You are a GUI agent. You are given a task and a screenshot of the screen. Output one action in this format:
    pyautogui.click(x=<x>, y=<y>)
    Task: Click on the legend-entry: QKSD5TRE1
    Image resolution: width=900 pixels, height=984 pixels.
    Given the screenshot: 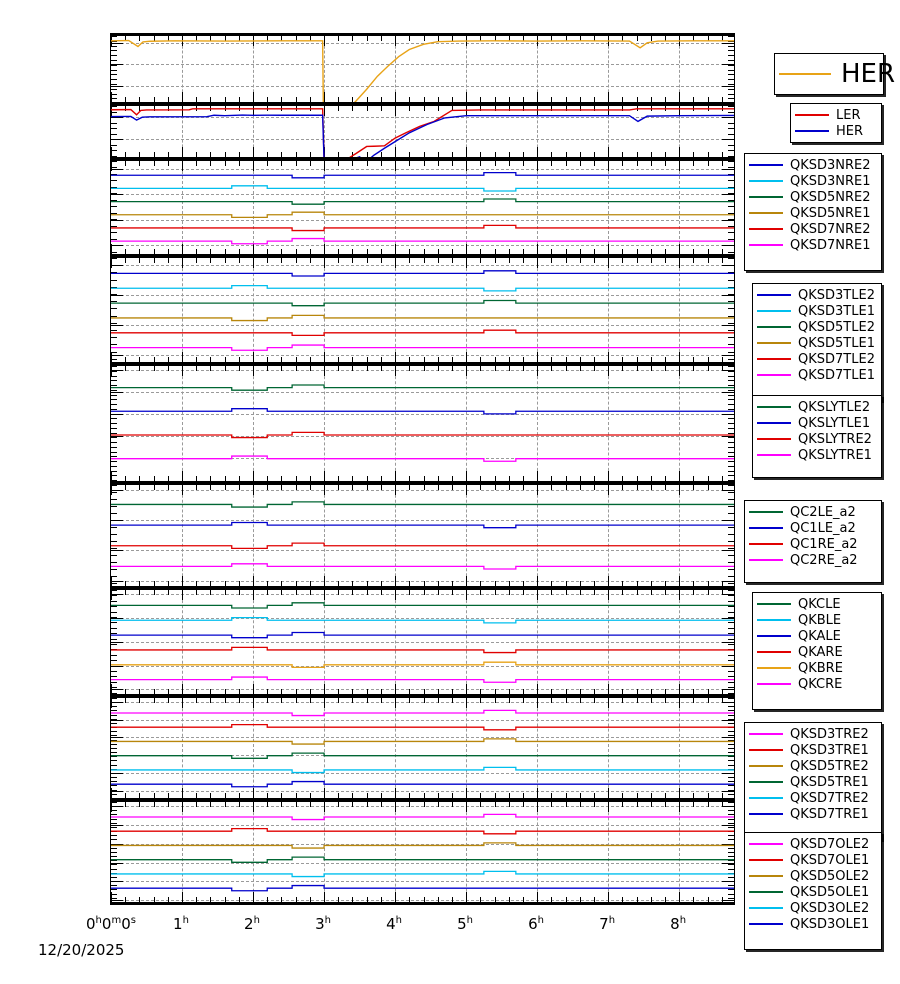 What is the action you would take?
    pyautogui.click(x=812, y=782)
    